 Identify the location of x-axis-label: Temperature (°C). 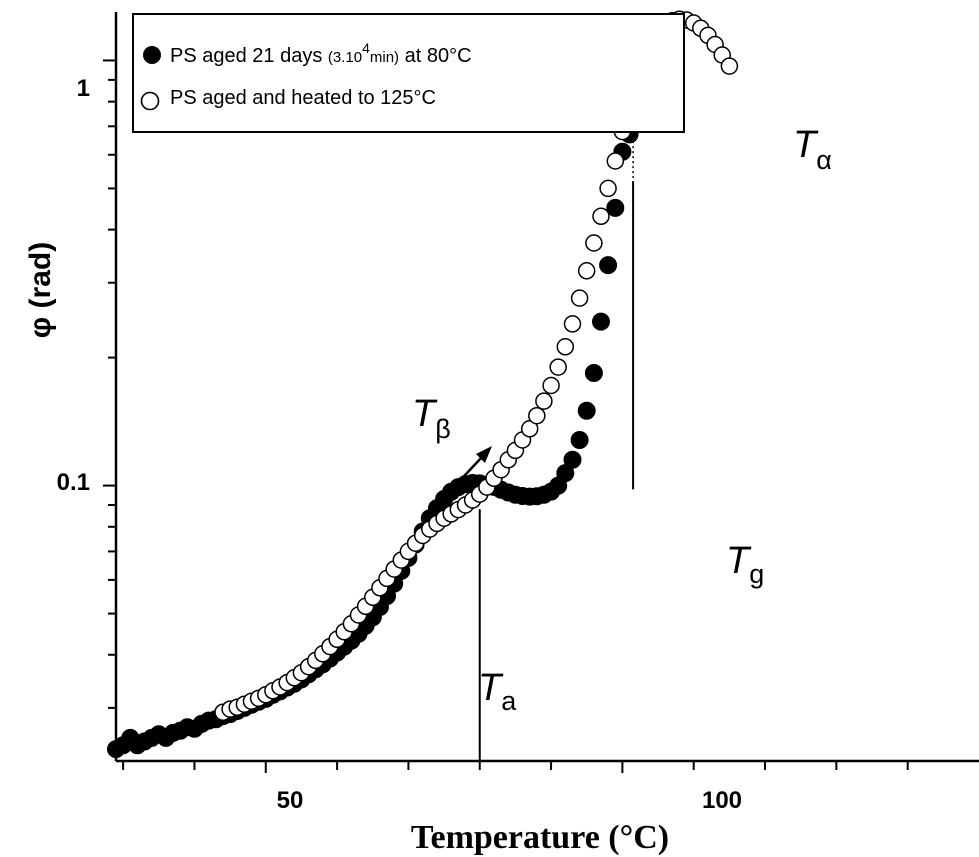
(540, 837).